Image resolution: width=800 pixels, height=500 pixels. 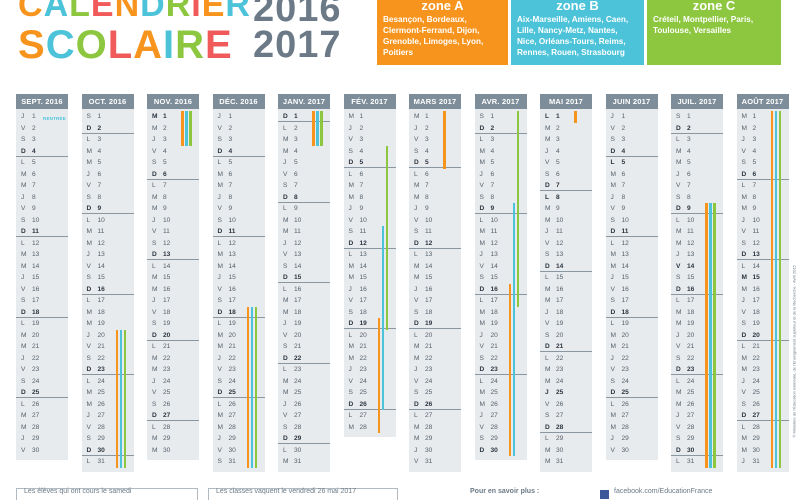 What do you see at coordinates (165, 197) in the screenshot?
I see `day-number: 8` at bounding box center [165, 197].